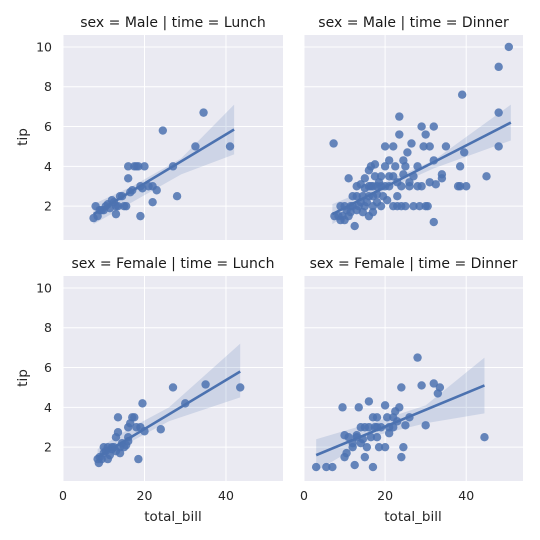 The height and width of the screenshot is (540, 540). What do you see at coordinates (48, 126) in the screenshot?
I see `y-tick-label: 6` at bounding box center [48, 126].